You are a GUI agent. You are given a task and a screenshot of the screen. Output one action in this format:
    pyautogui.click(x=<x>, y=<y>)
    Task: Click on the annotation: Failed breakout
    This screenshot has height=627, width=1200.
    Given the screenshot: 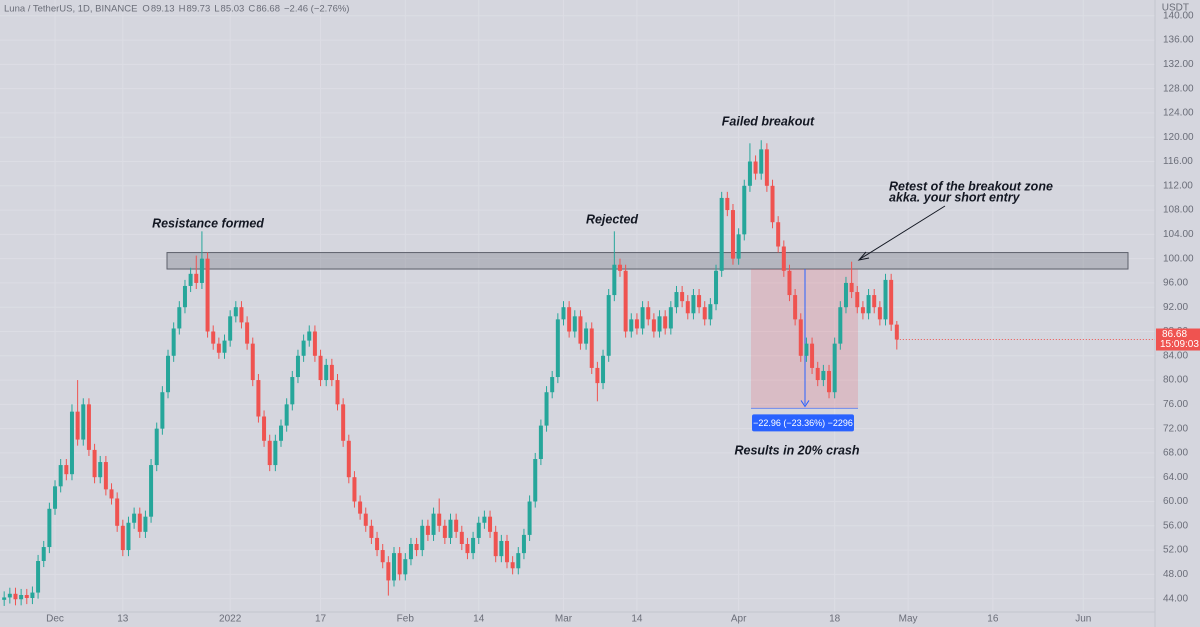 What is the action you would take?
    pyautogui.click(x=768, y=121)
    